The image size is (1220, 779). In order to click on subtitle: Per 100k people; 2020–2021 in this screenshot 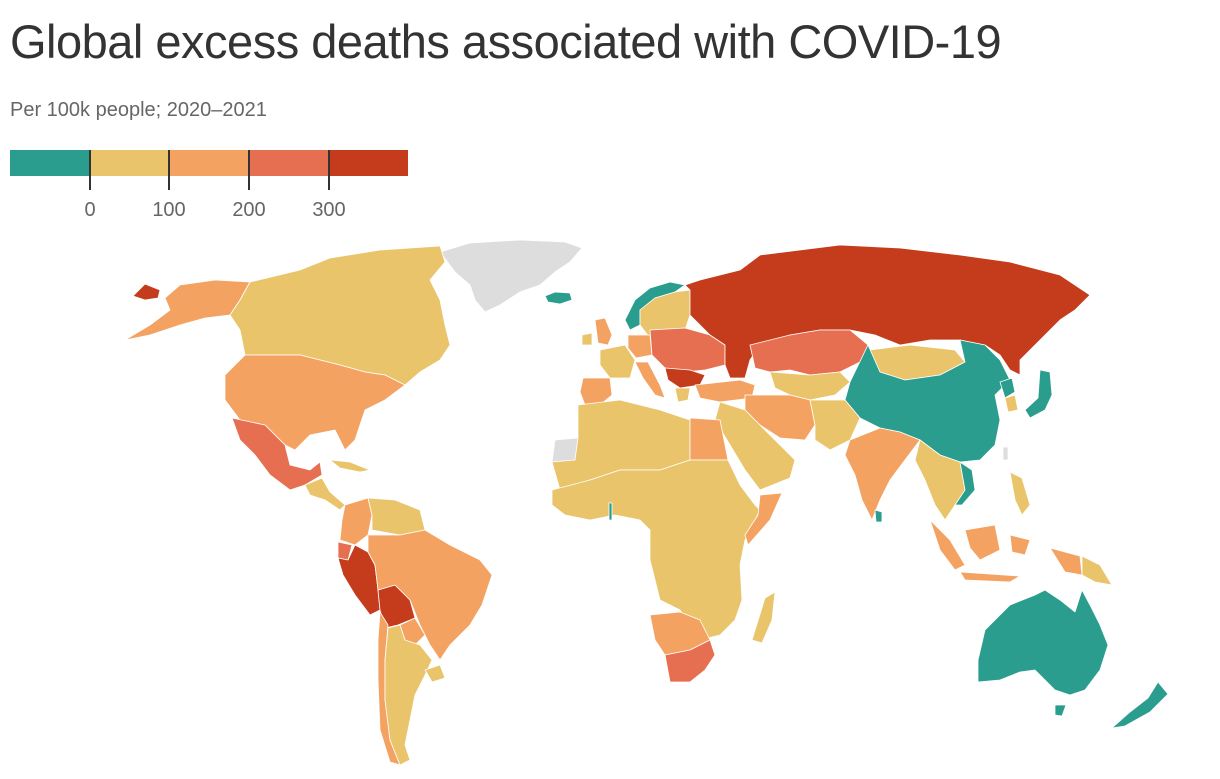, I will do `click(138, 110)`.